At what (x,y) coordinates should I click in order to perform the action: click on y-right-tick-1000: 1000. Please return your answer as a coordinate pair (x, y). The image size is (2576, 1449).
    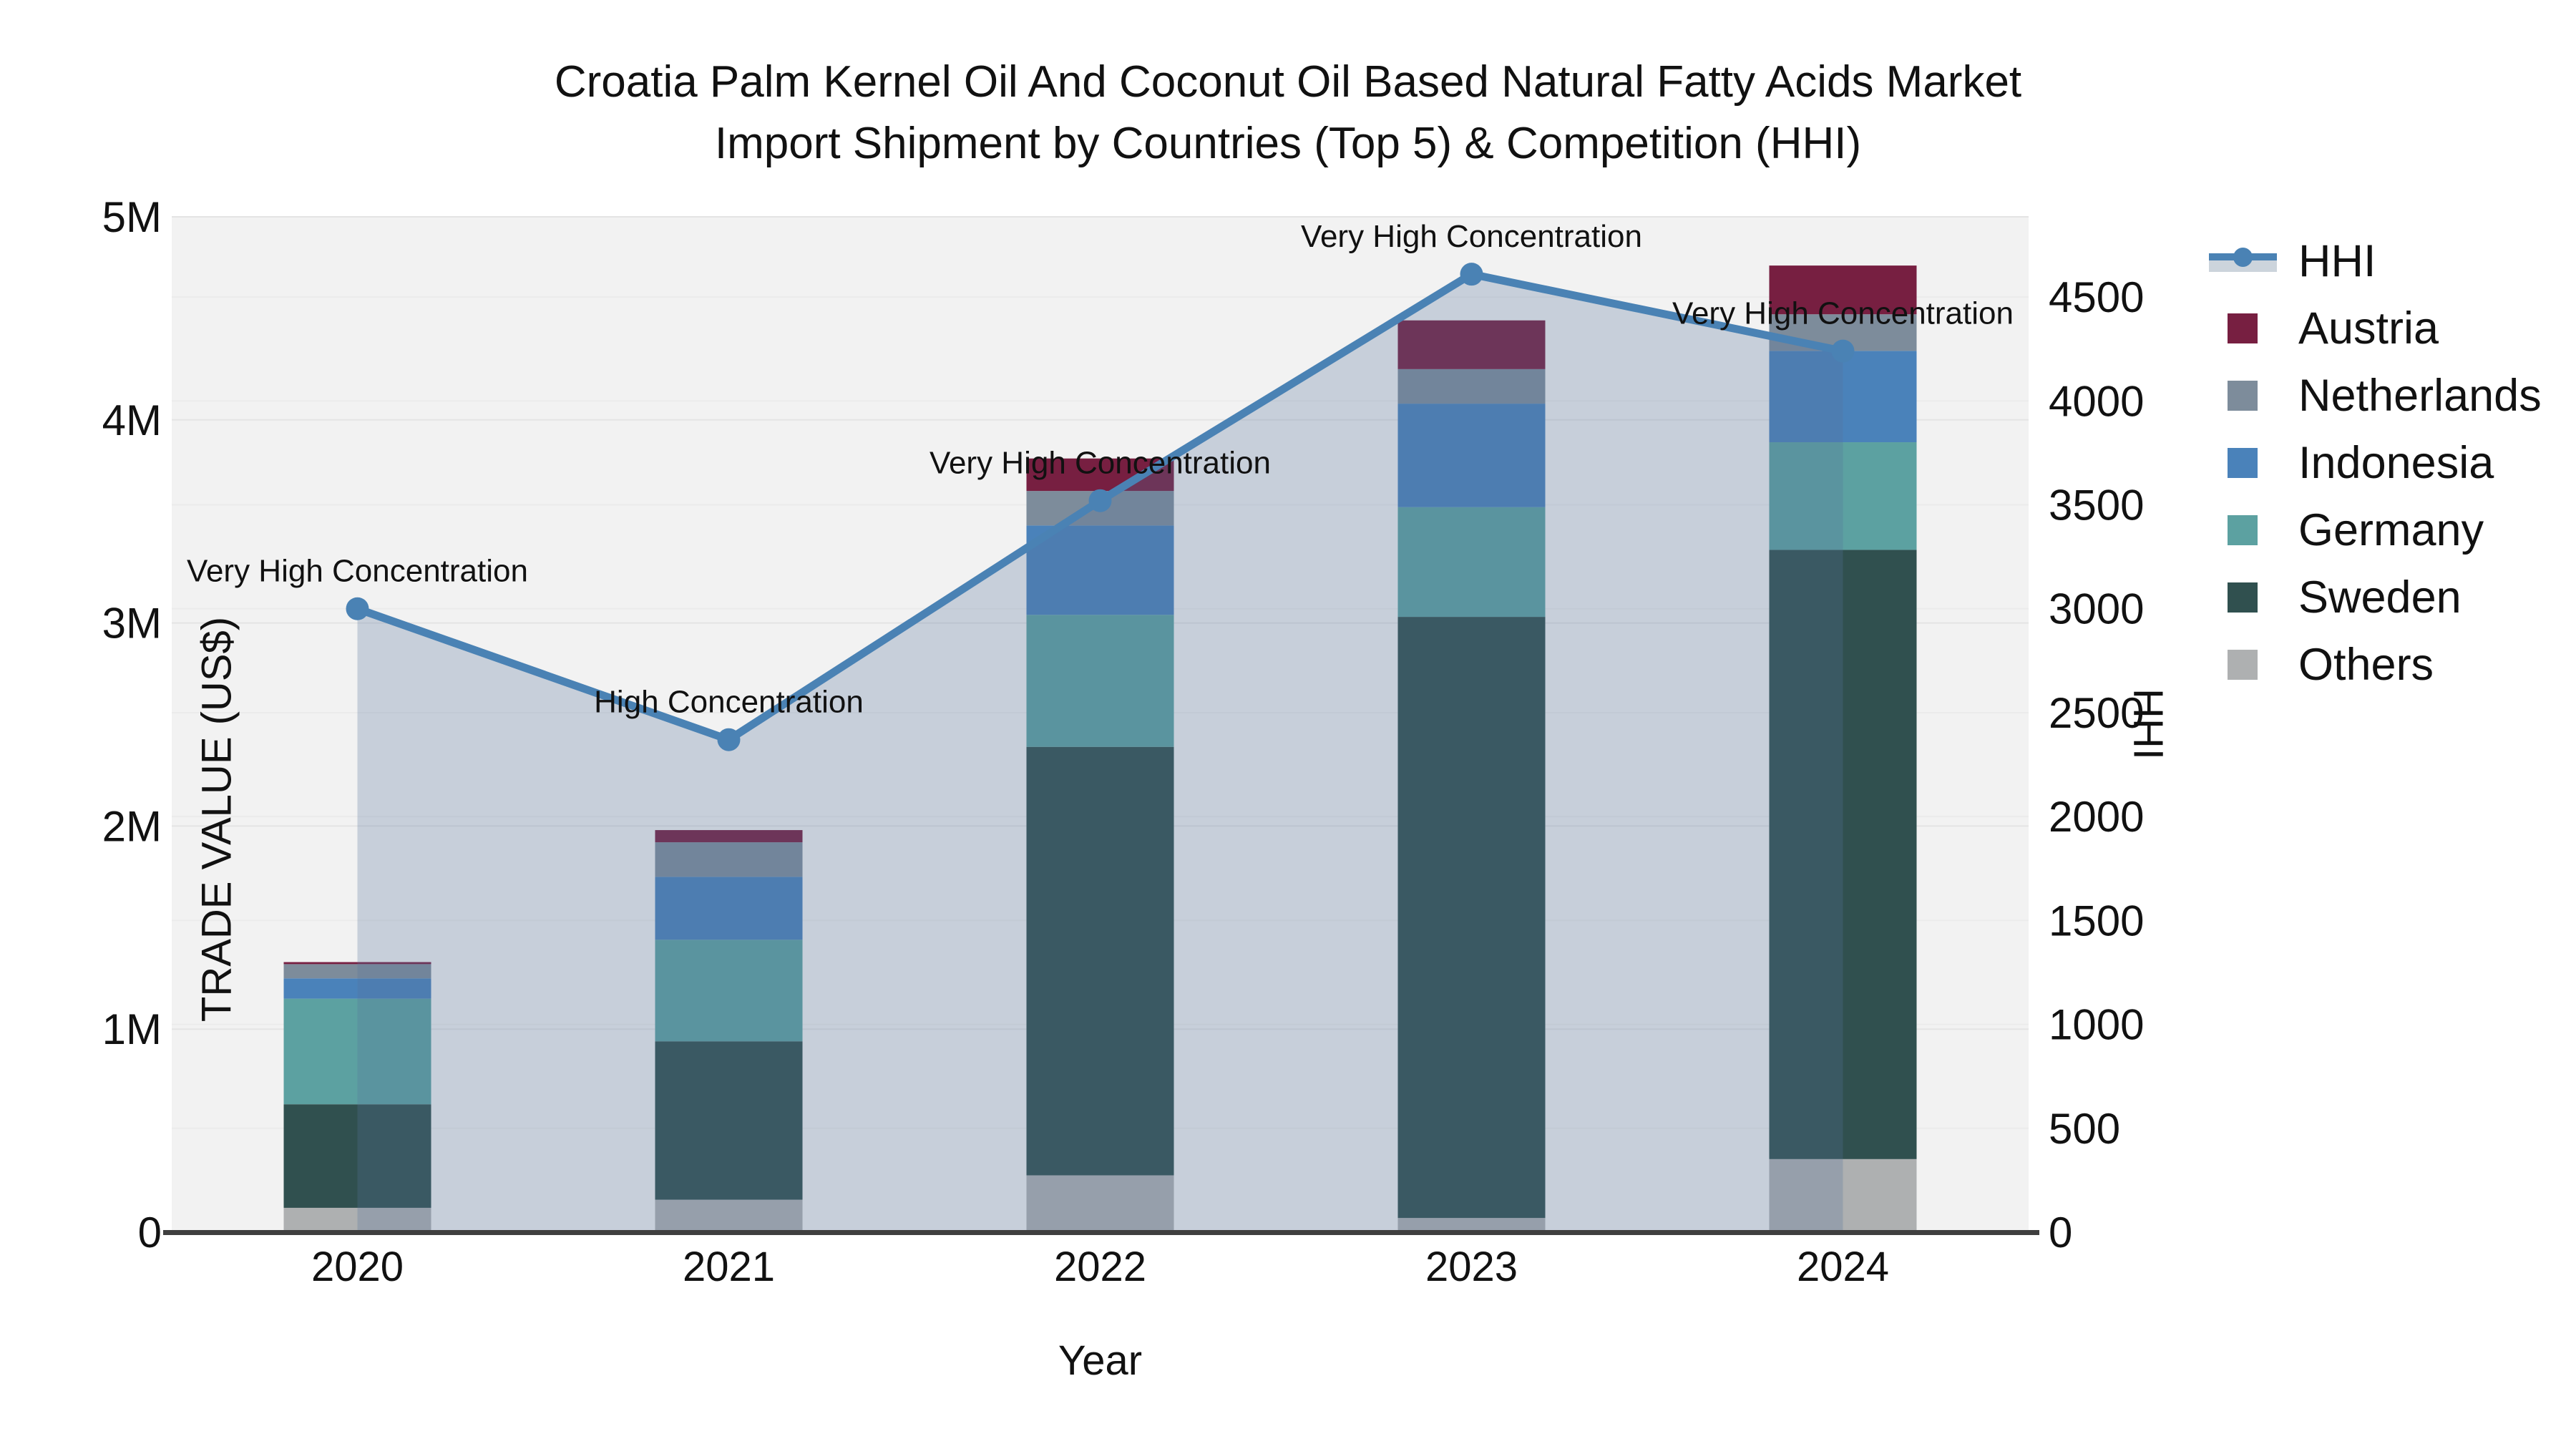
    Looking at the image, I should click on (2096, 1025).